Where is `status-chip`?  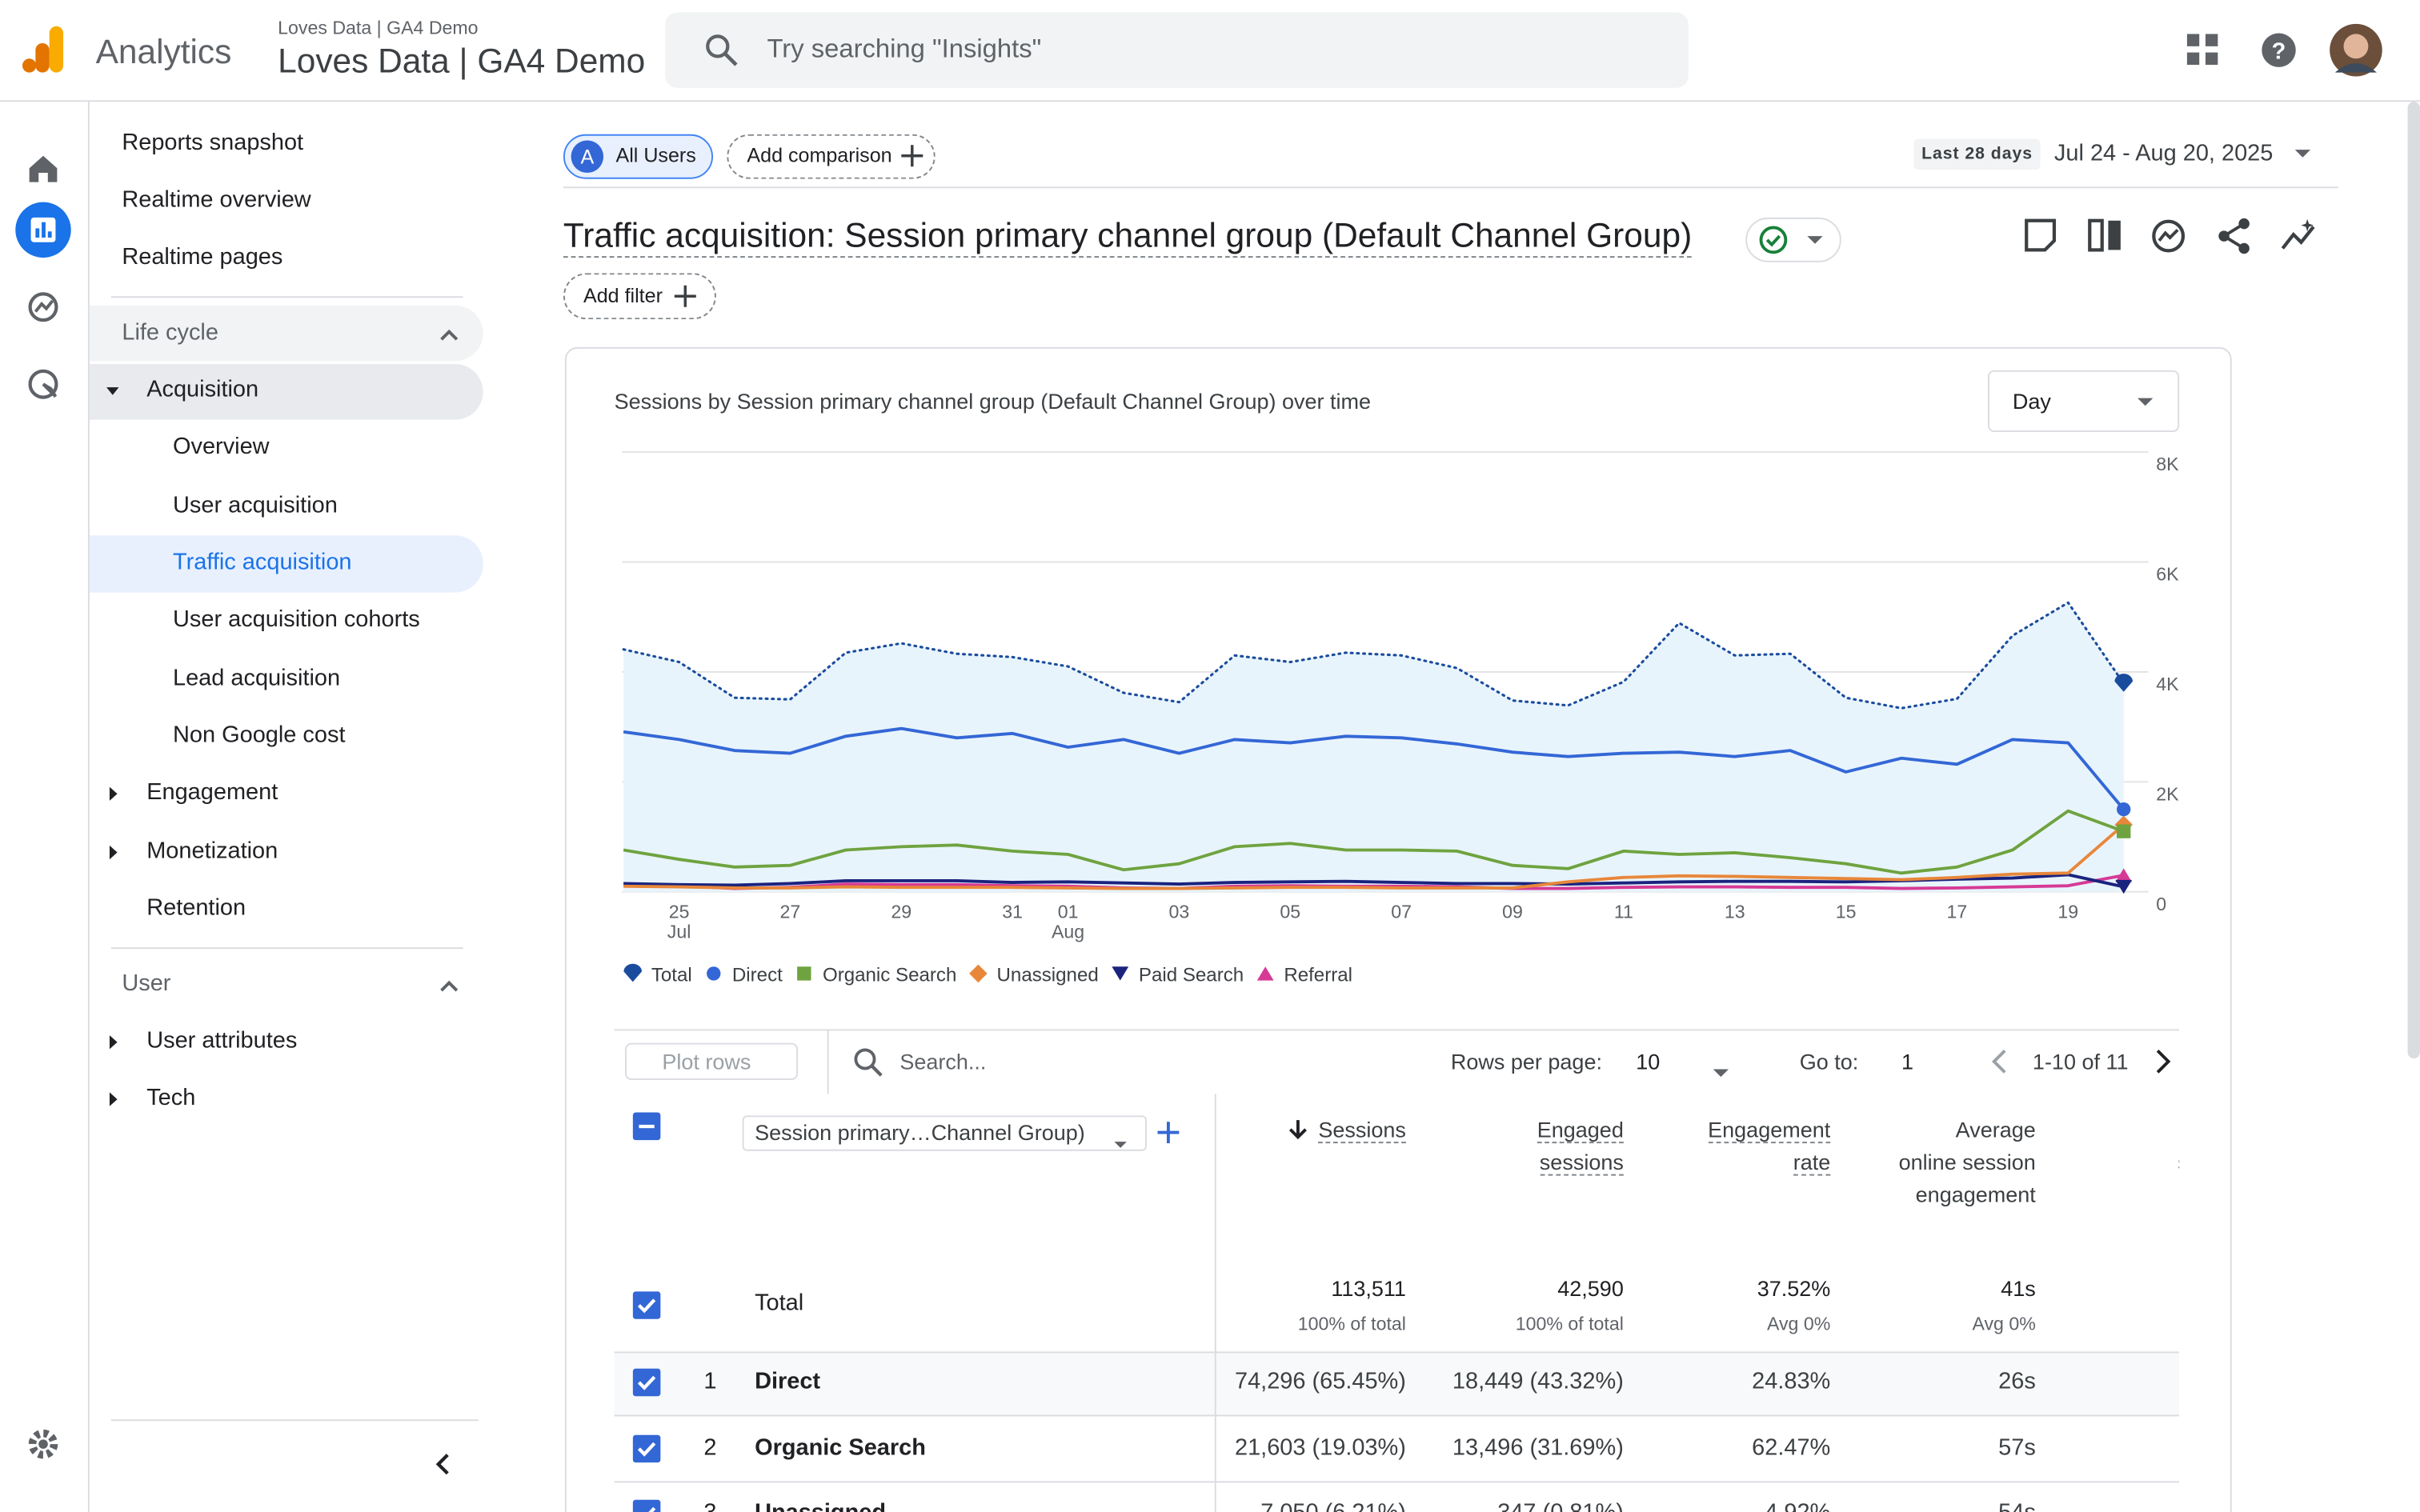
status-chip is located at coordinates (1793, 239).